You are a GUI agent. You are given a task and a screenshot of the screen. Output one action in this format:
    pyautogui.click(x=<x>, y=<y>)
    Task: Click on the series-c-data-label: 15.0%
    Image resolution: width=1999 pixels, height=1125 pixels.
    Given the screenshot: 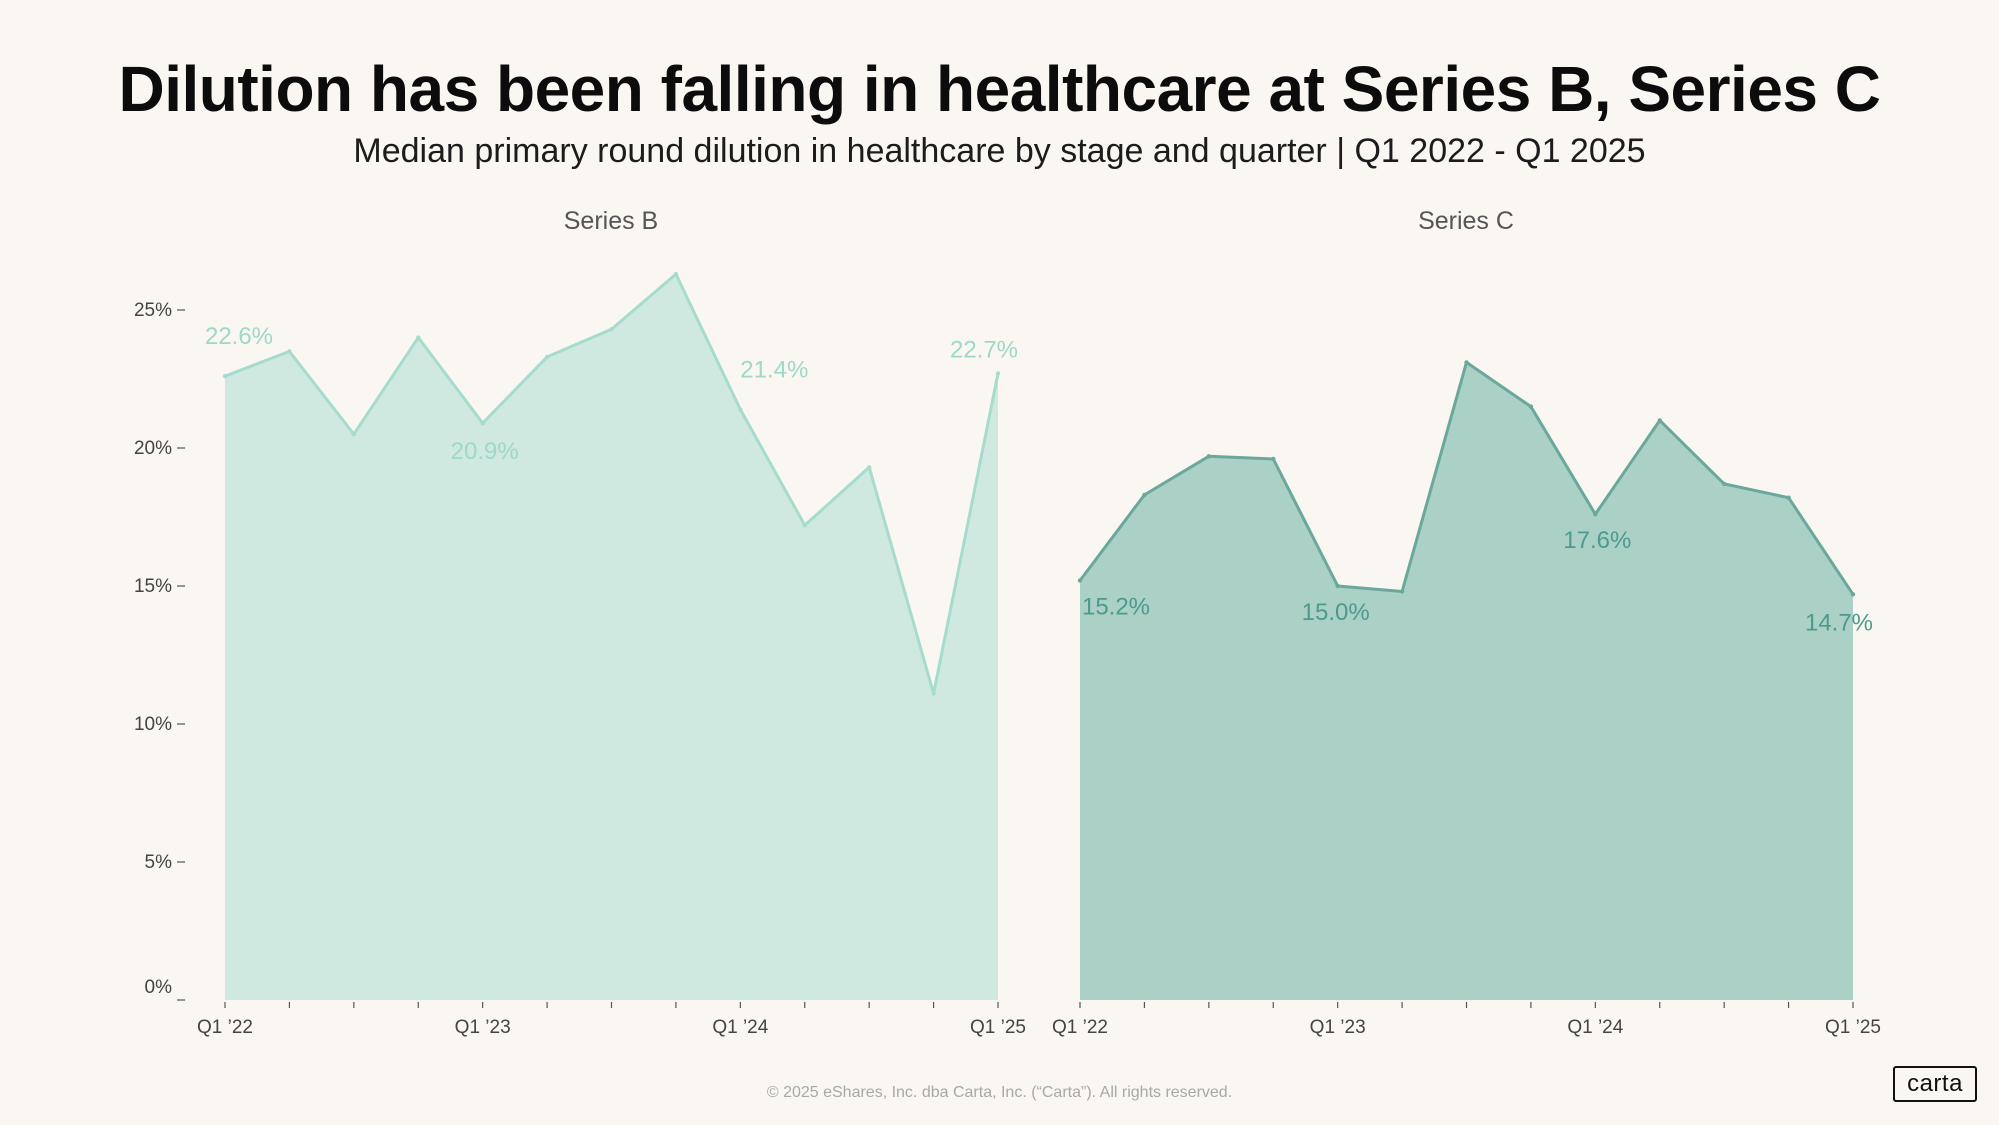 What is the action you would take?
    pyautogui.click(x=1336, y=612)
    